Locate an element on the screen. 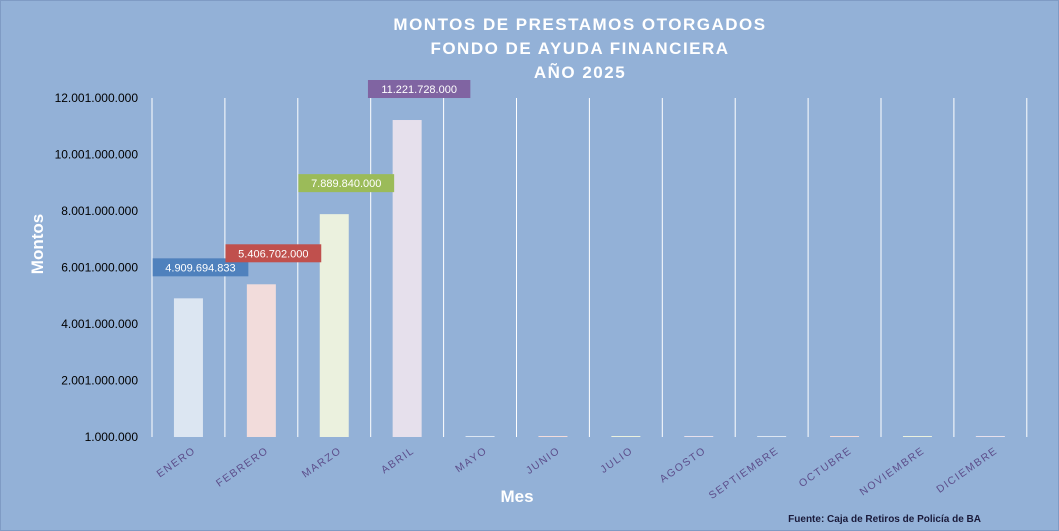 The image size is (1059, 531). x-tick-label: AGOSTO is located at coordinates (683, 465).